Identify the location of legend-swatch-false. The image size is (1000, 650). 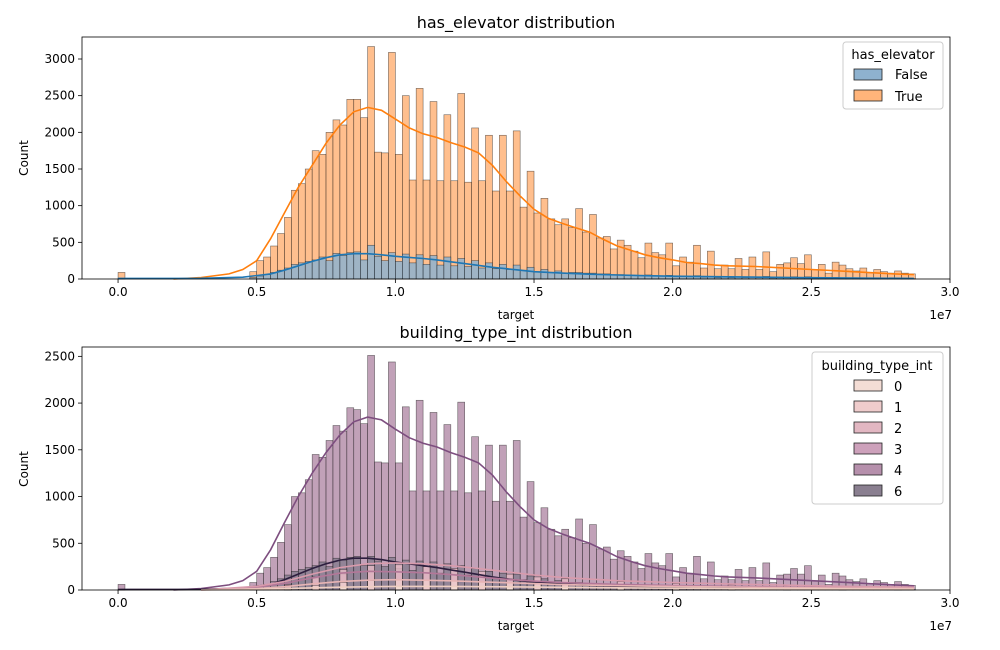
(868, 74).